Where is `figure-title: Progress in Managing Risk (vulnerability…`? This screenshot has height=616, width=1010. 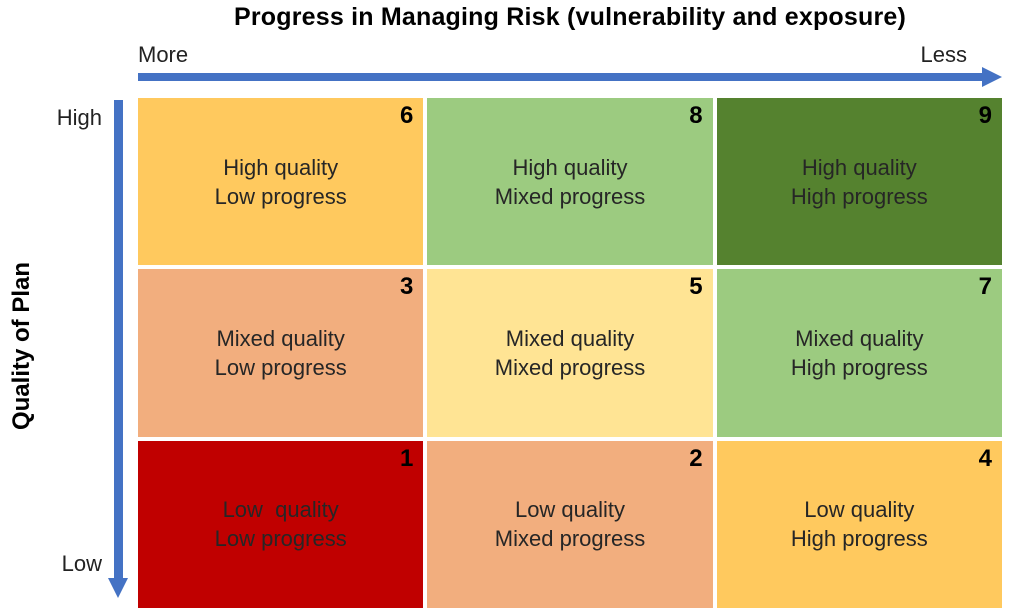 figure-title: Progress in Managing Risk (vulnerability… is located at coordinates (570, 17).